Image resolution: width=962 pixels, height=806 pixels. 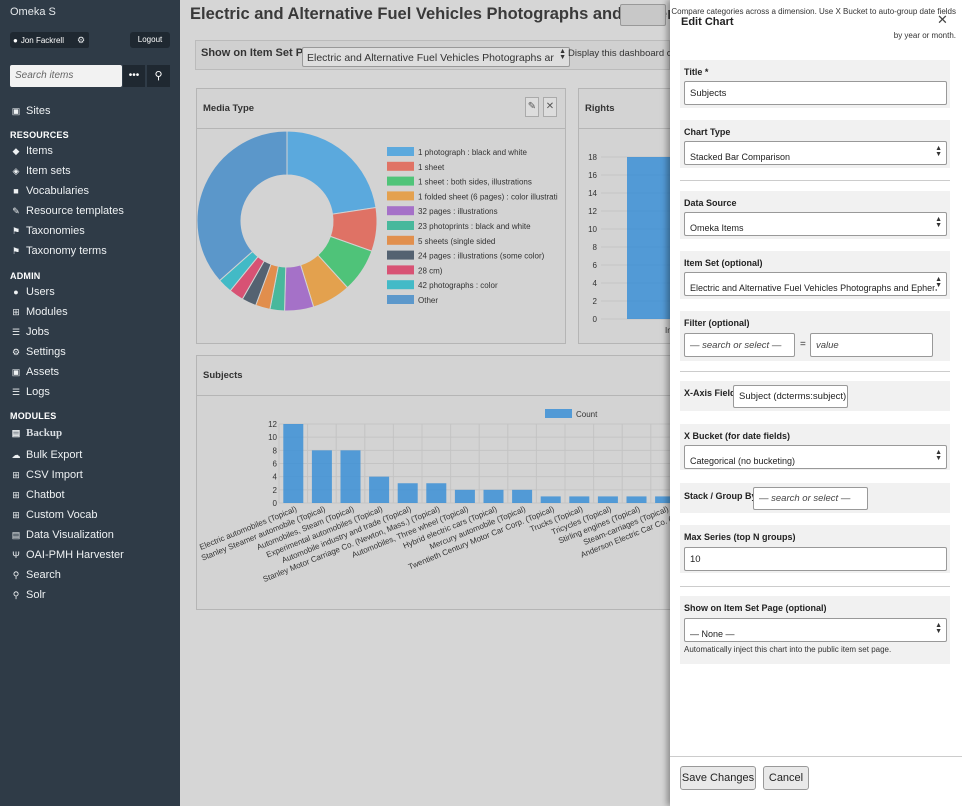 What do you see at coordinates (696, 72) in the screenshot?
I see `field-label: Title *` at bounding box center [696, 72].